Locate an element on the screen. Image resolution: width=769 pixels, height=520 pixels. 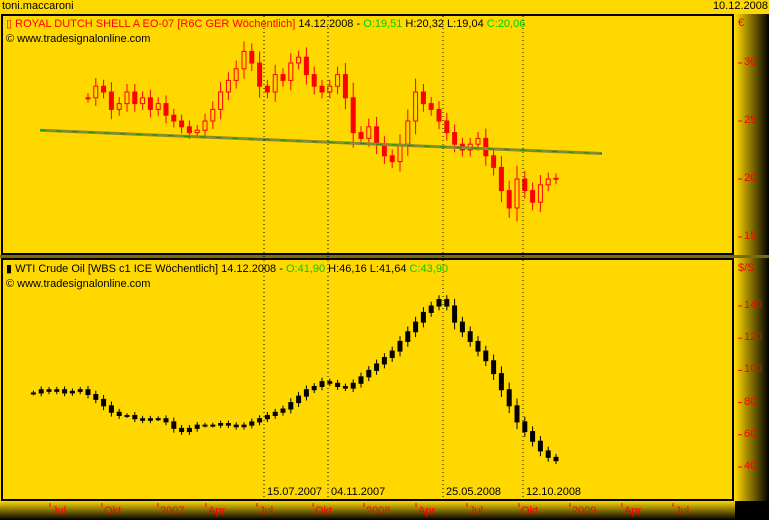
shell-close: C:20,06 is located at coordinates (506, 24).